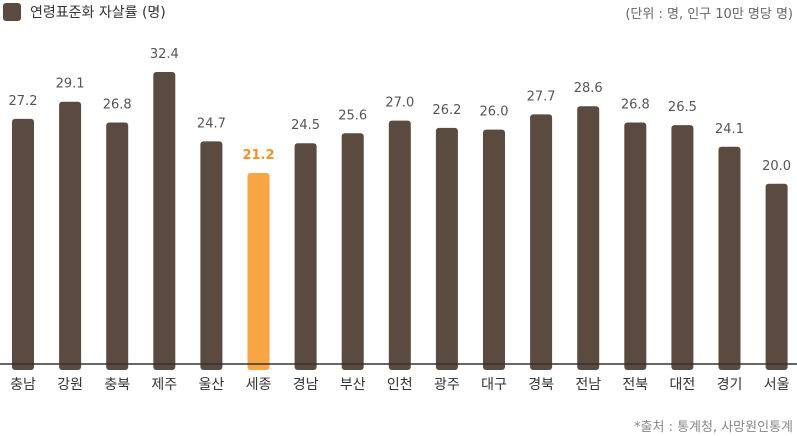 The height and width of the screenshot is (436, 797). Describe the element at coordinates (635, 104) in the screenshot. I see `value-label-전북: 26.8` at that location.